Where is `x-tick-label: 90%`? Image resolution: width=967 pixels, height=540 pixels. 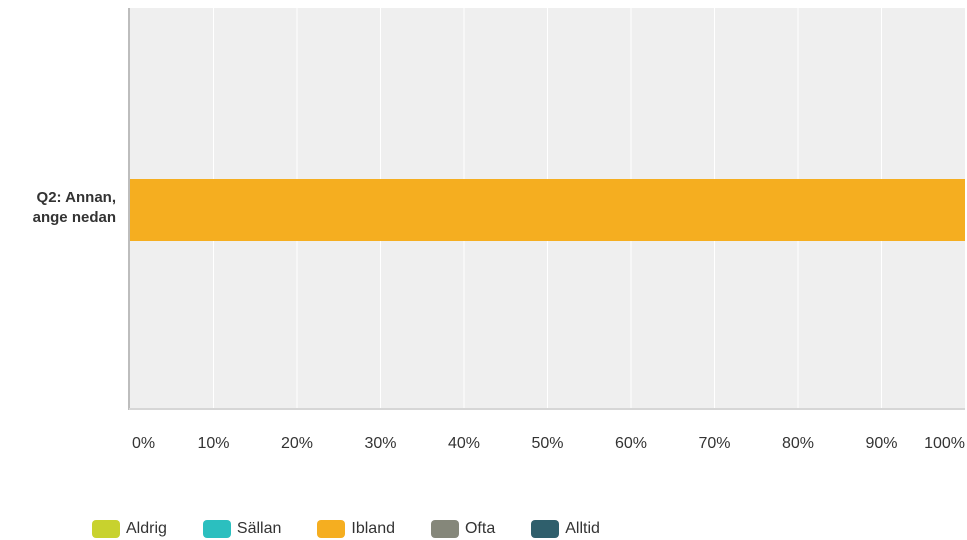
x-tick-label: 90% is located at coordinates (881, 443).